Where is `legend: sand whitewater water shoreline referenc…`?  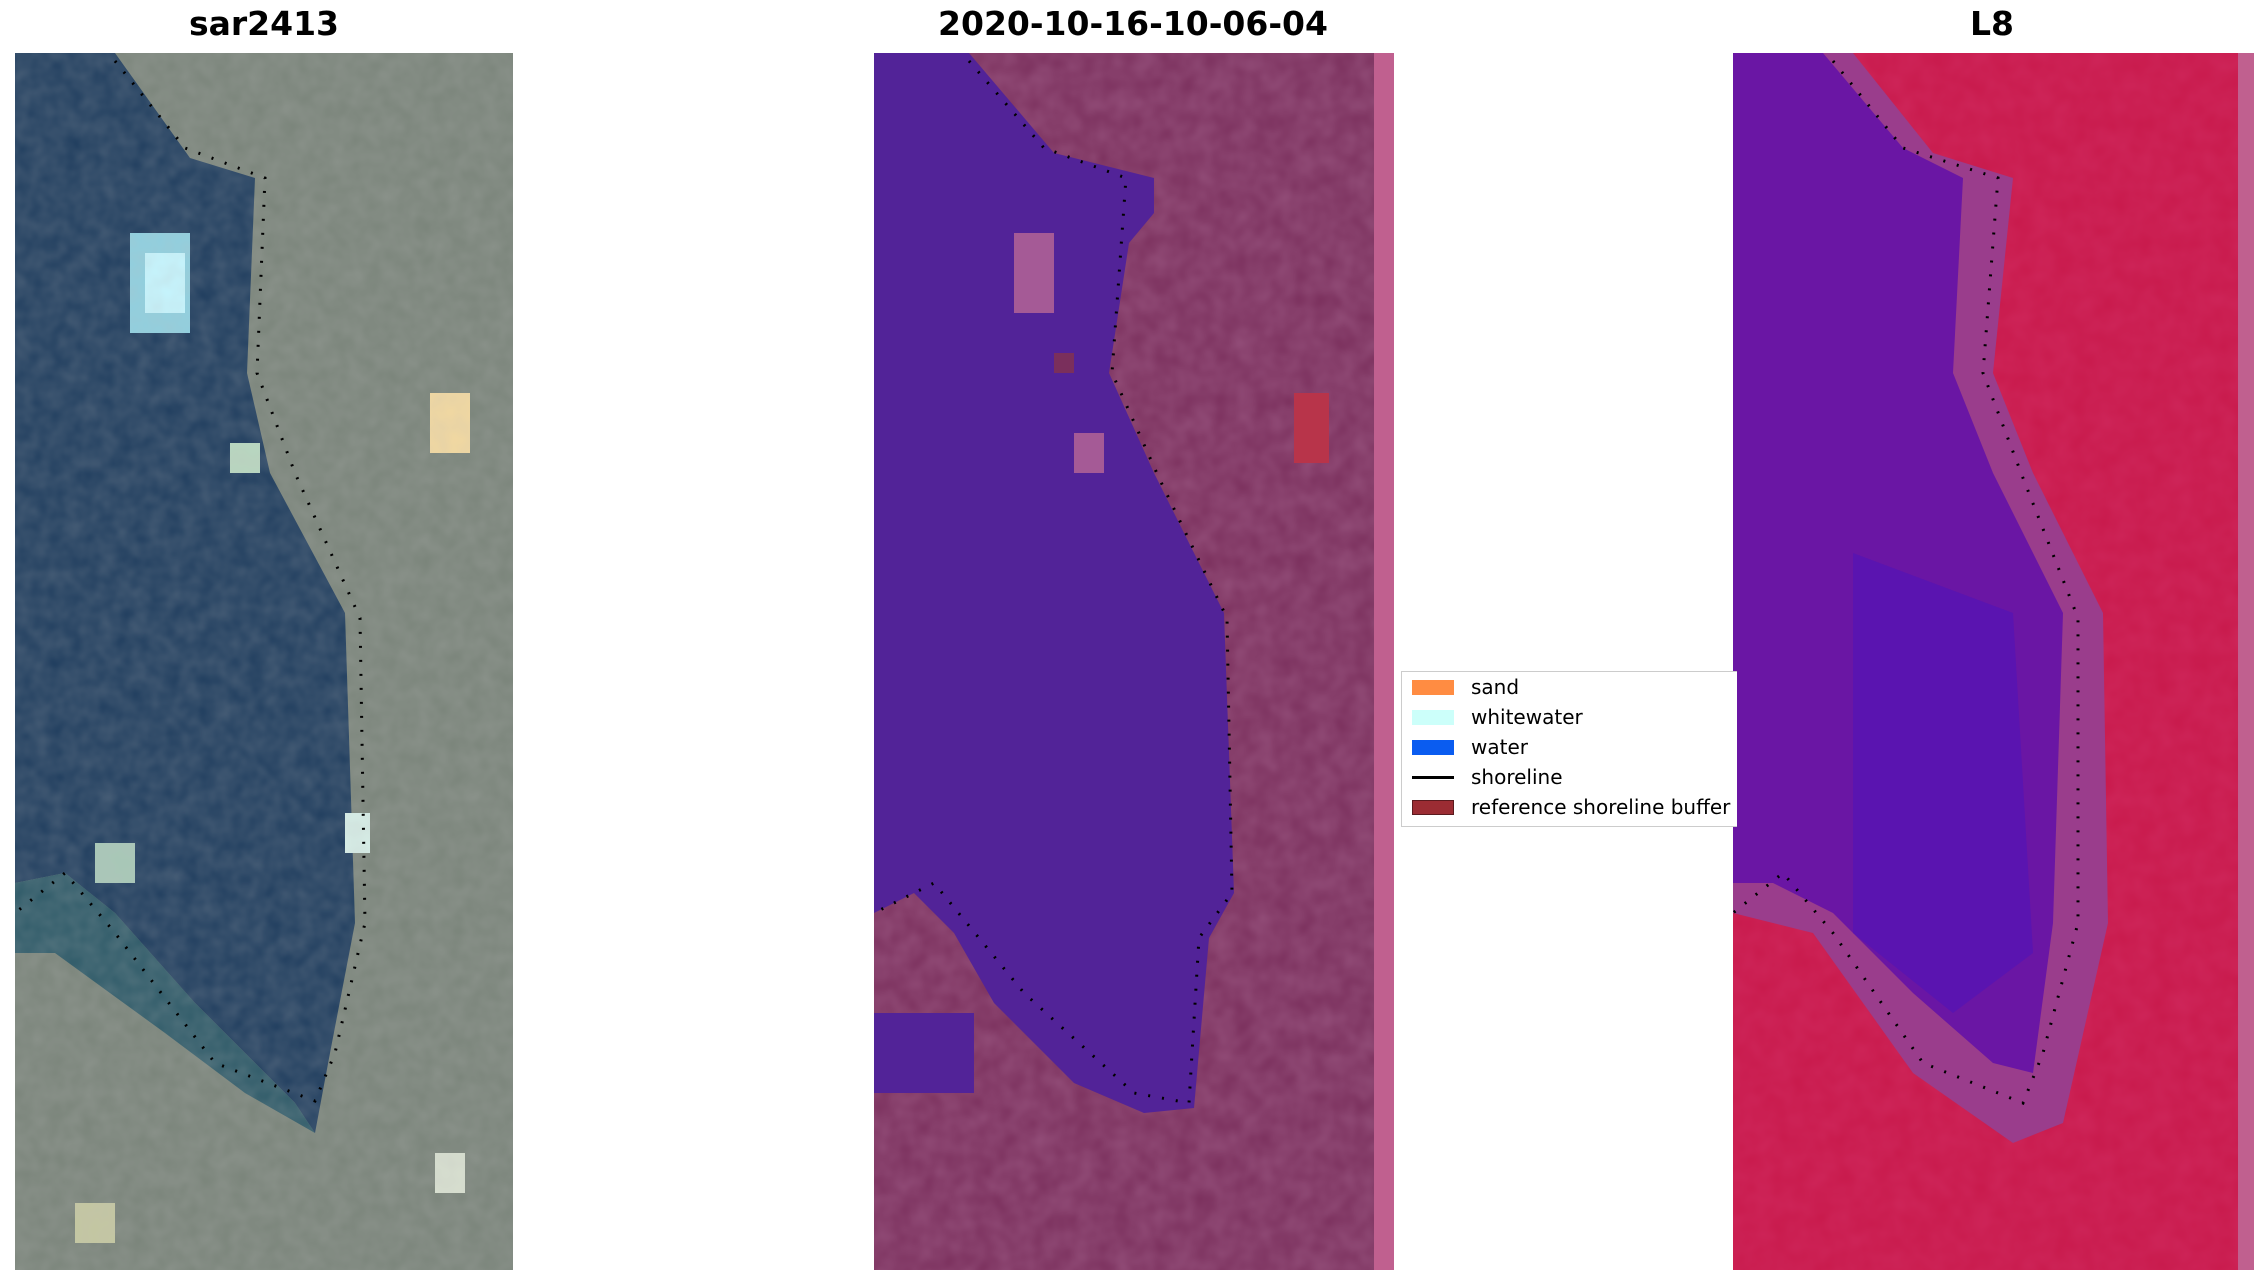 legend: sand whitewater water shoreline referenc… is located at coordinates (1569, 749).